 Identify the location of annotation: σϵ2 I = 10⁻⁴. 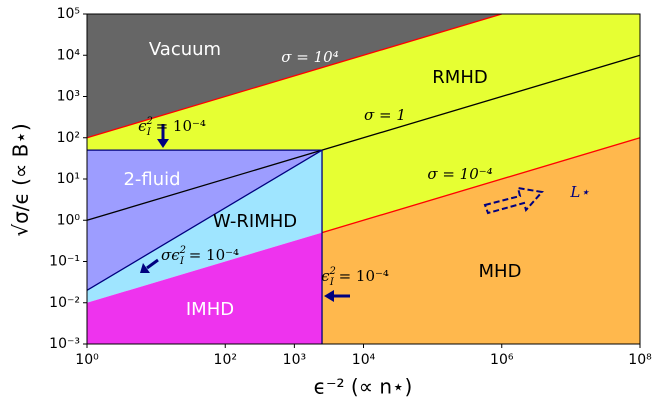
(200, 256).